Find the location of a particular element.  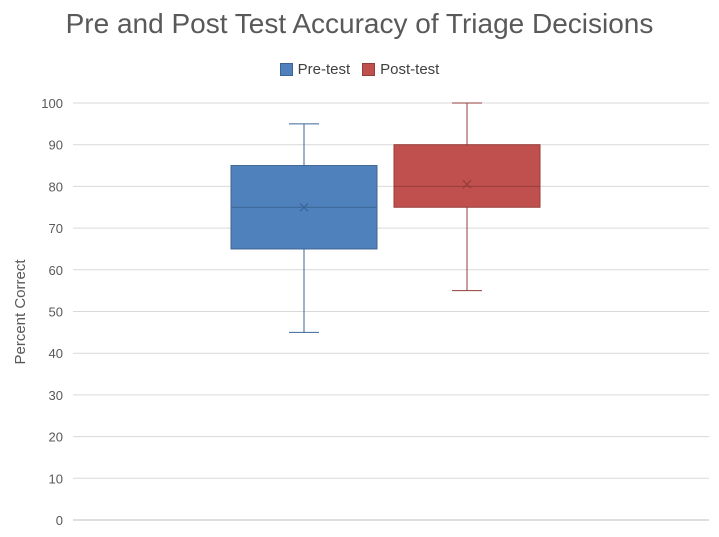

legend-item-pre-test: Pre-test is located at coordinates (315, 69).